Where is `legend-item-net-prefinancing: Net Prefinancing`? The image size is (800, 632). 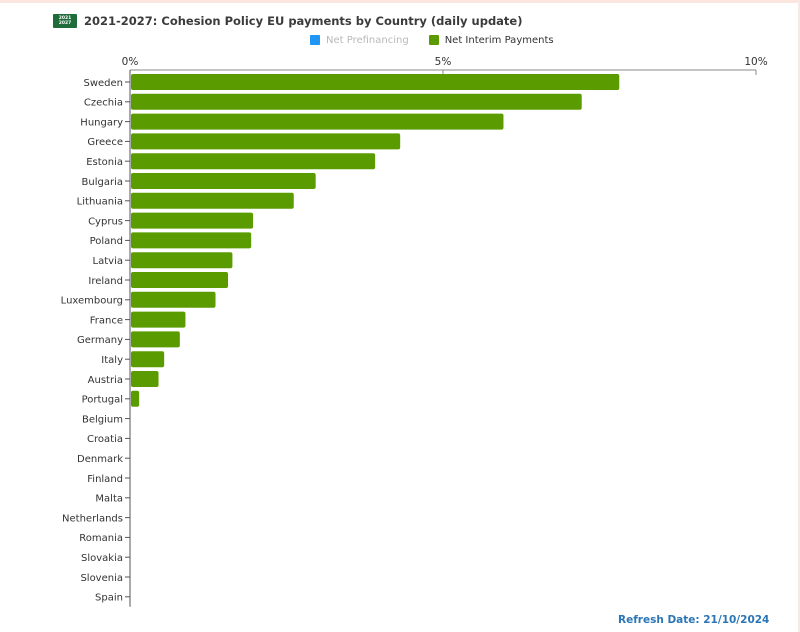 legend-item-net-prefinancing: Net Prefinancing is located at coordinates (359, 40).